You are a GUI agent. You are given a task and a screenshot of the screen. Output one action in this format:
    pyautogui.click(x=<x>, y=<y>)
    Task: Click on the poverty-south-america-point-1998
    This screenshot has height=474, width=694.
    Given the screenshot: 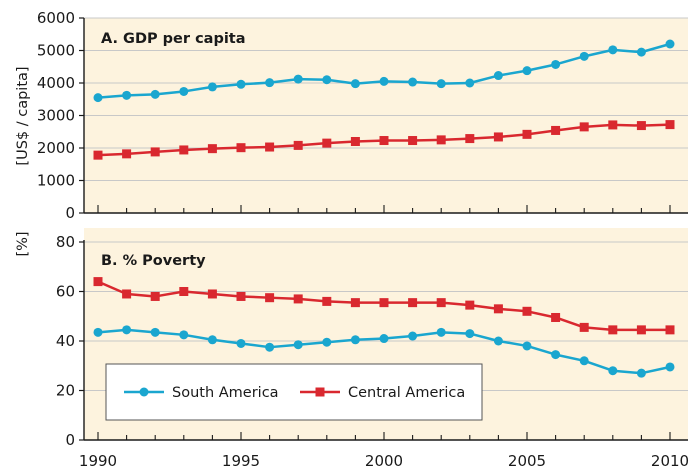 What is the action you would take?
    pyautogui.click(x=326, y=342)
    